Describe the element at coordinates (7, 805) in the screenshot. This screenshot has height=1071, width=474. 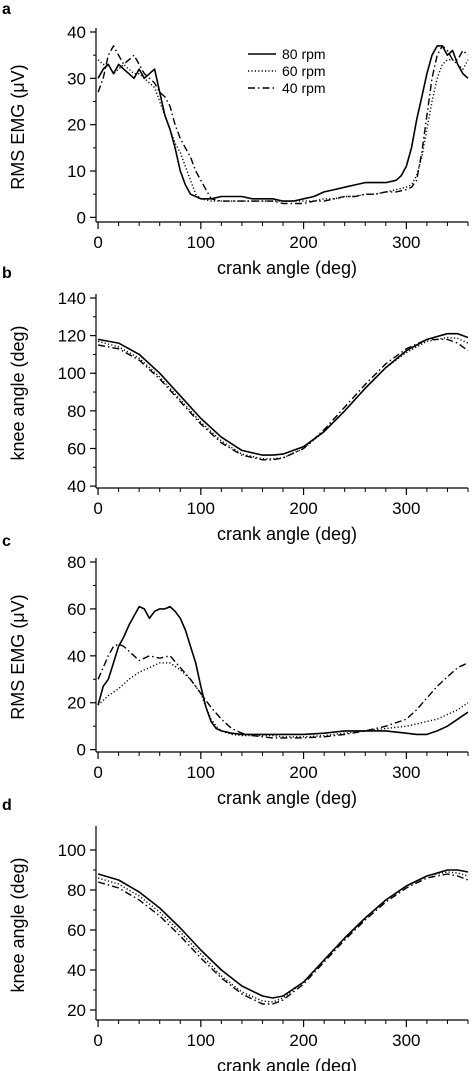
I see `panel-letter-d: d` at that location.